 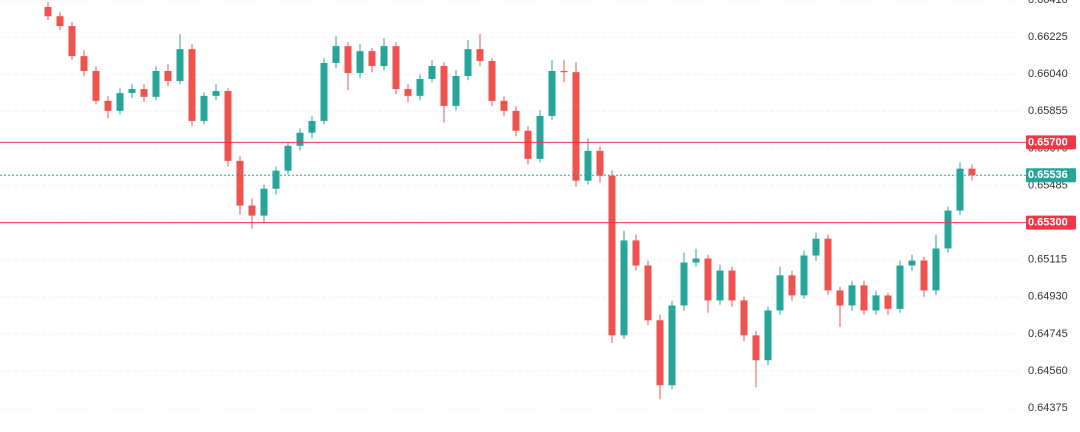 What do you see at coordinates (1048, 175) in the screenshot?
I see `current-price-label: 0.65536` at bounding box center [1048, 175].